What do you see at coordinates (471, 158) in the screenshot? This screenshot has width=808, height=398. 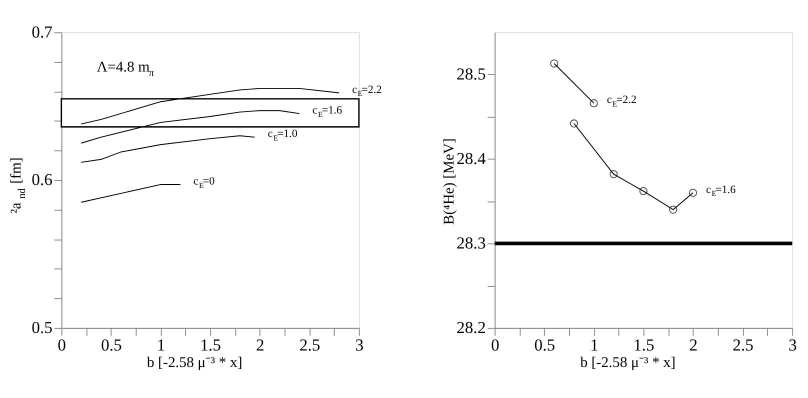 I see `y-tick-label: 28.4` at bounding box center [471, 158].